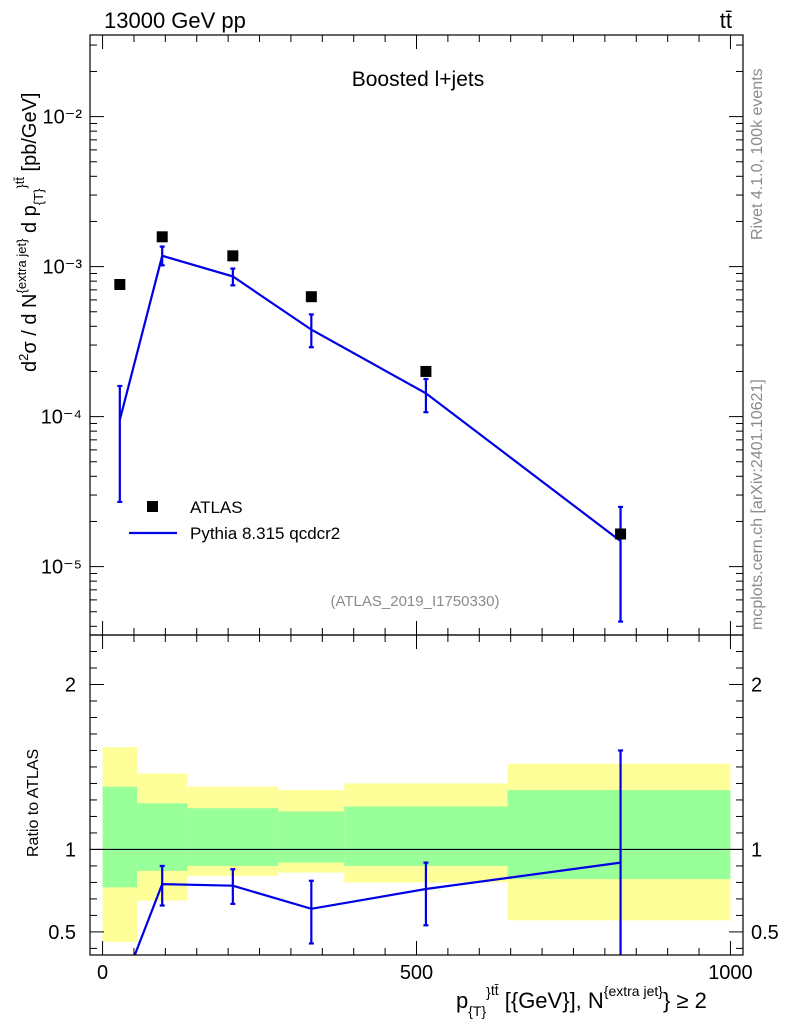 The height and width of the screenshot is (1024, 786). What do you see at coordinates (152, 506) in the screenshot?
I see `legend-atlas-marker` at bounding box center [152, 506].